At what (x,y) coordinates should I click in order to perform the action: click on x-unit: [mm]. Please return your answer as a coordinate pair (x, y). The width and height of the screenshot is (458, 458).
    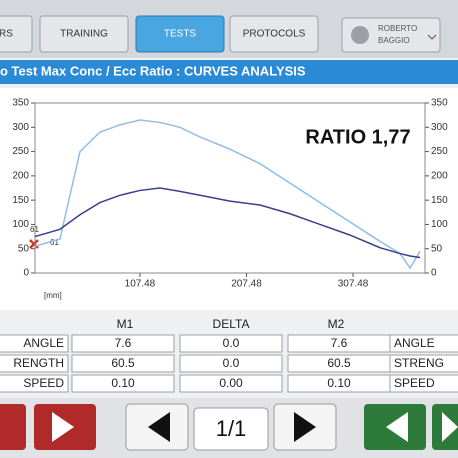
    Looking at the image, I should click on (53, 295).